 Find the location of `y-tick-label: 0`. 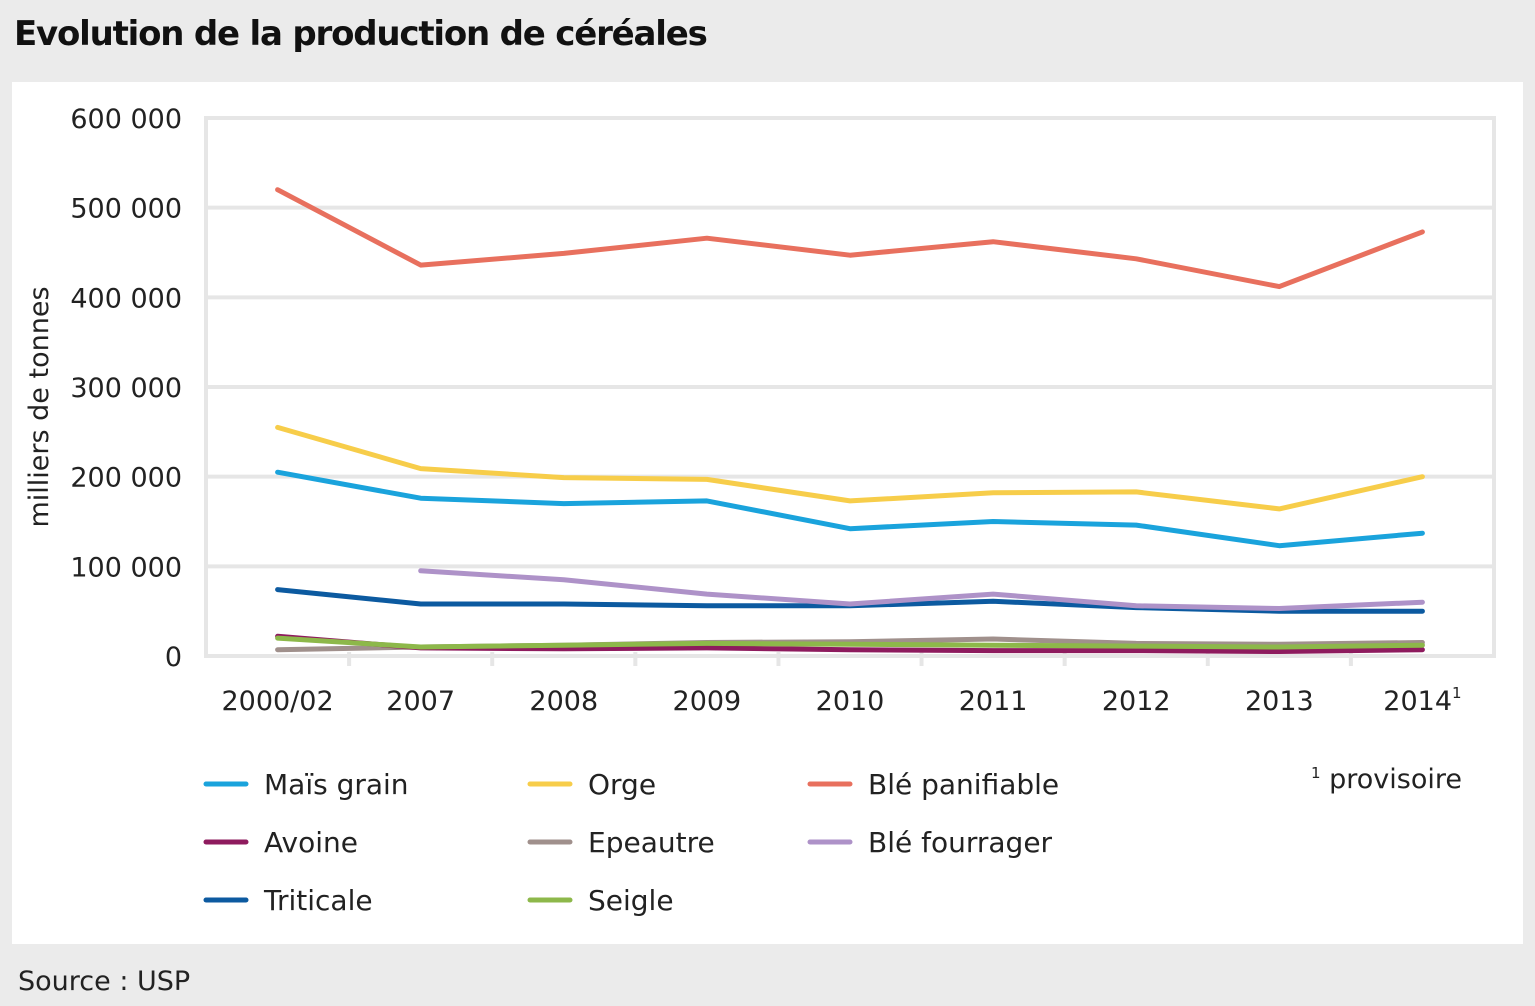

y-tick-label: 0 is located at coordinates (173, 657).